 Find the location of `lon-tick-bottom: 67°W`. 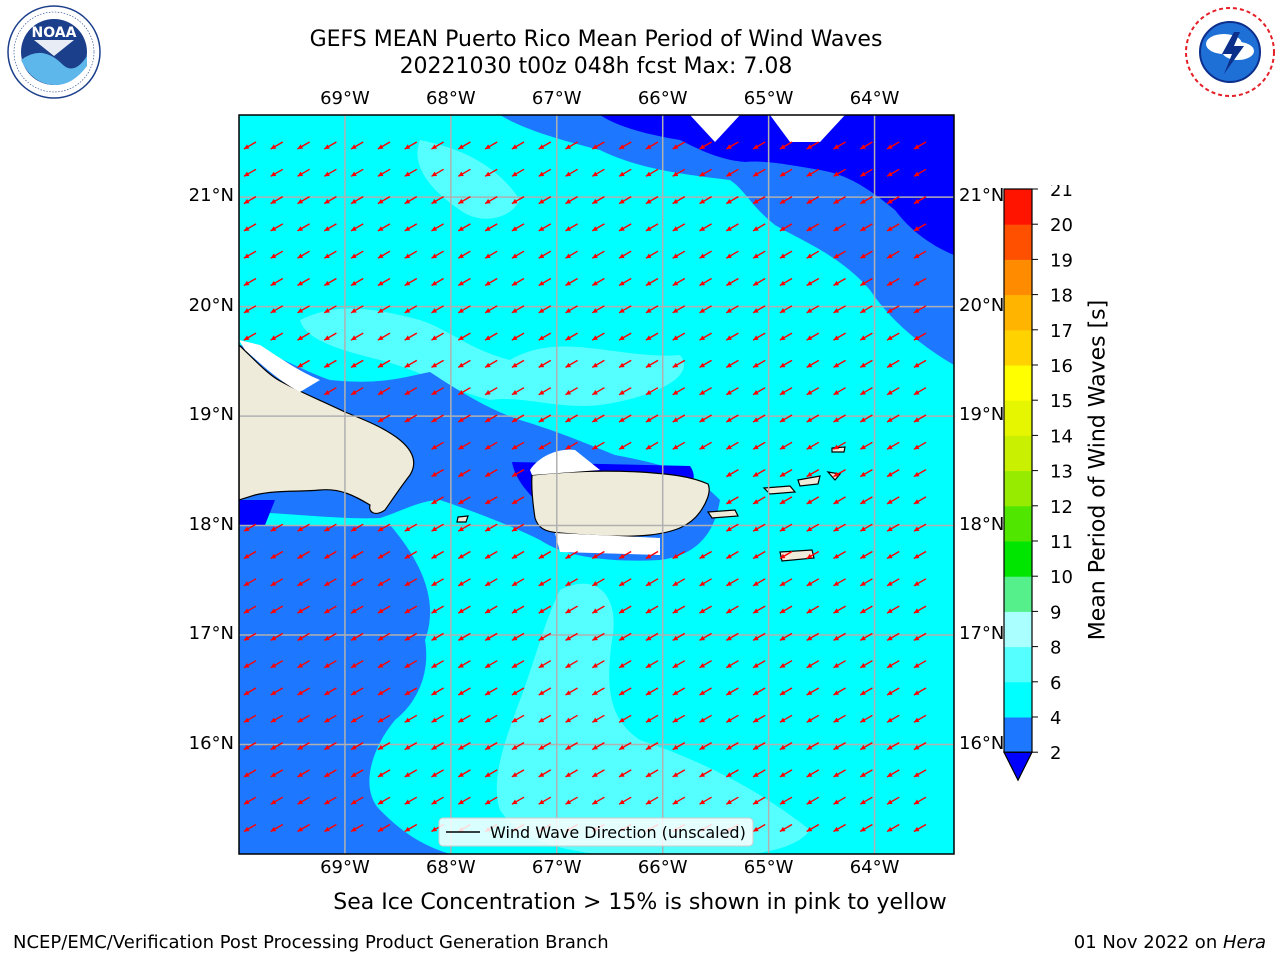

lon-tick-bottom: 67°W is located at coordinates (556, 867).